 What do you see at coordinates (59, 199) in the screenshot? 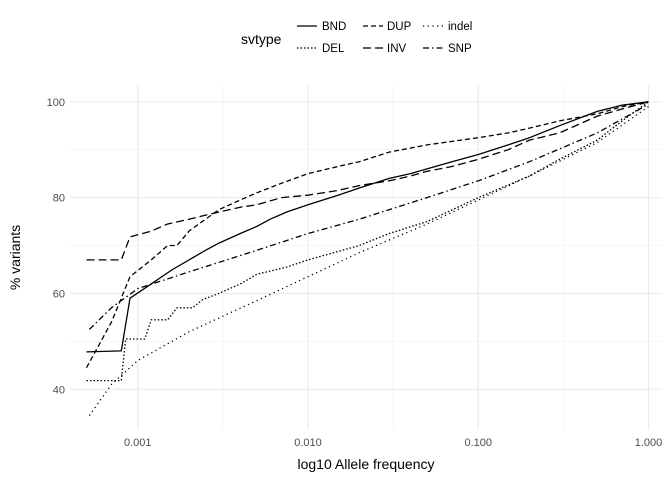
I see `y-tick-label: 80` at bounding box center [59, 199].